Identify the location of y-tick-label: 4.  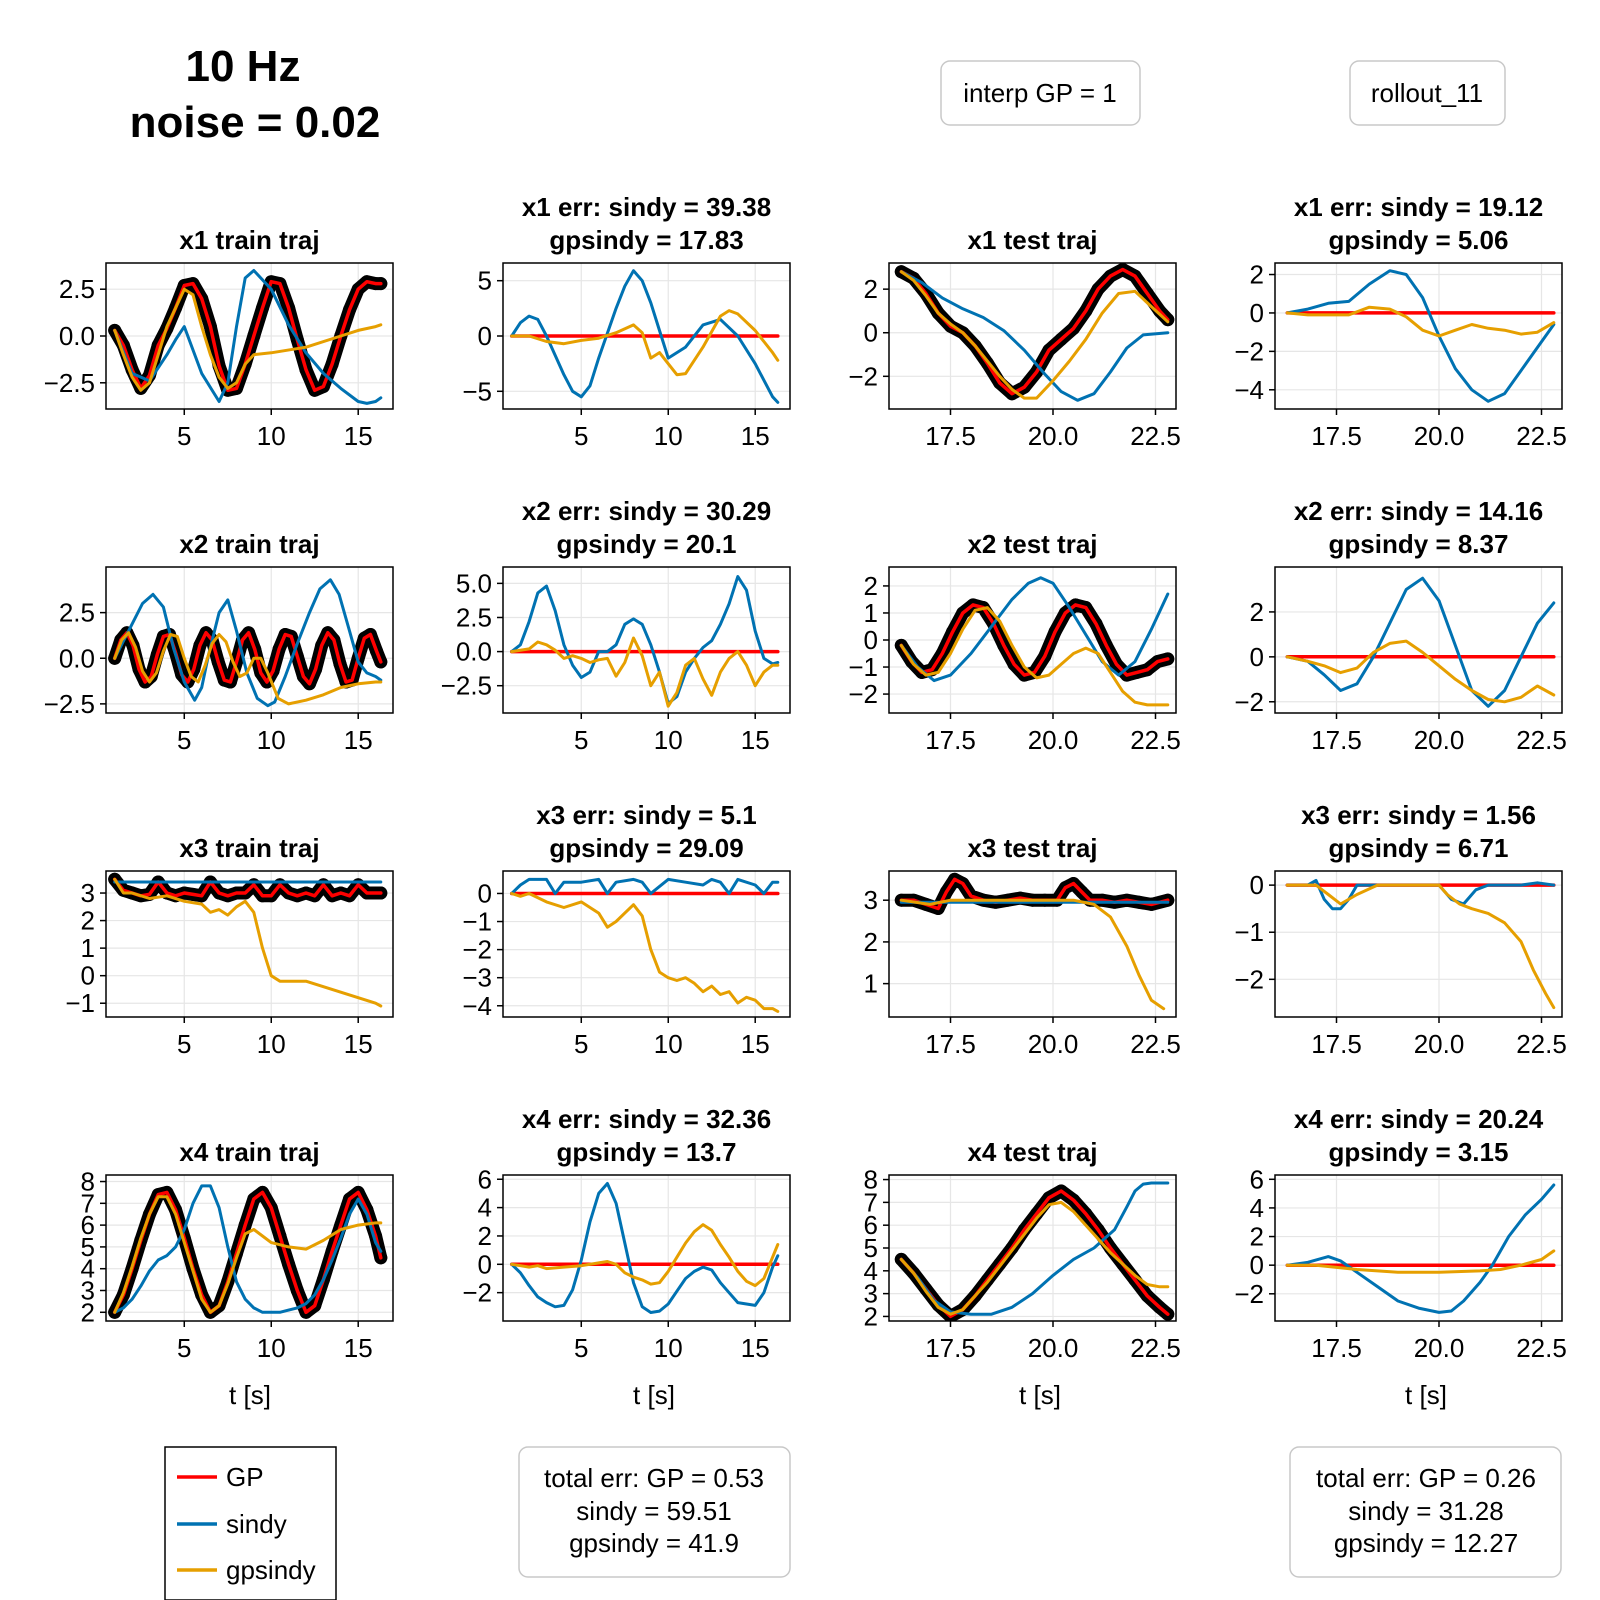
(88, 1269).